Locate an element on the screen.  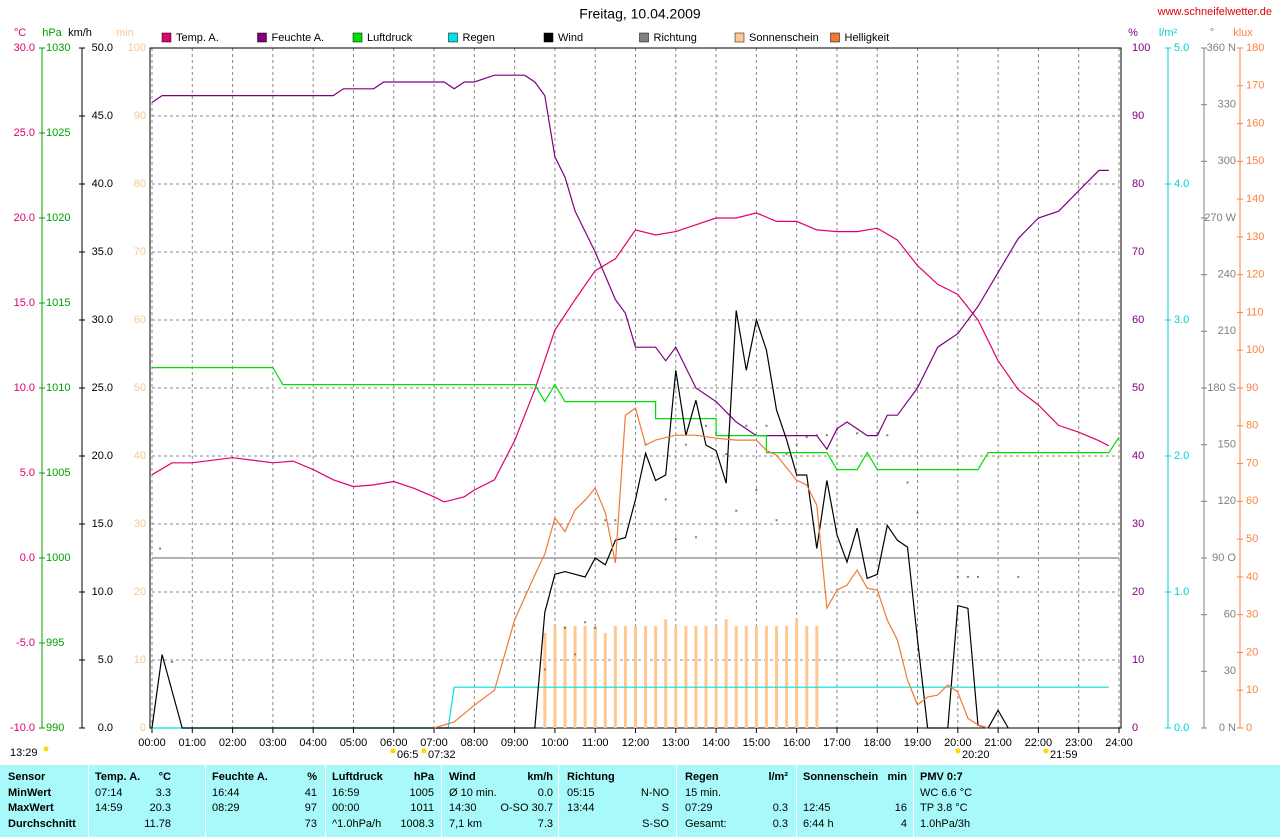
table-cell: TP 3.8 °C is located at coordinates (944, 808).